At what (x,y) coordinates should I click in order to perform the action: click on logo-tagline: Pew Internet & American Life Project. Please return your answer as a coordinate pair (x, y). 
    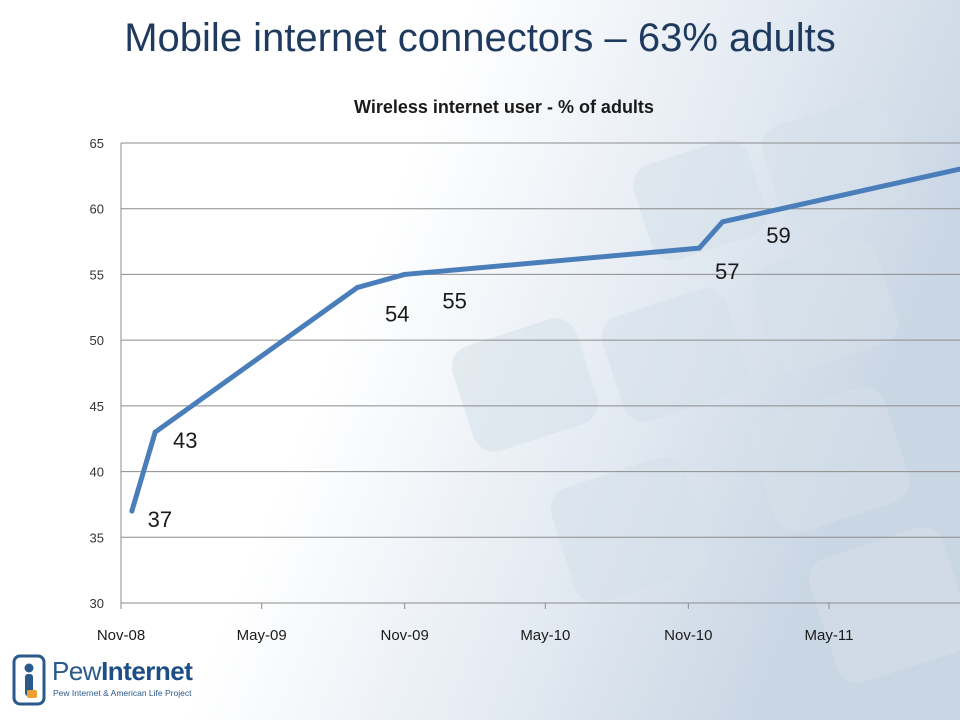
    Looking at the image, I should click on (122, 693).